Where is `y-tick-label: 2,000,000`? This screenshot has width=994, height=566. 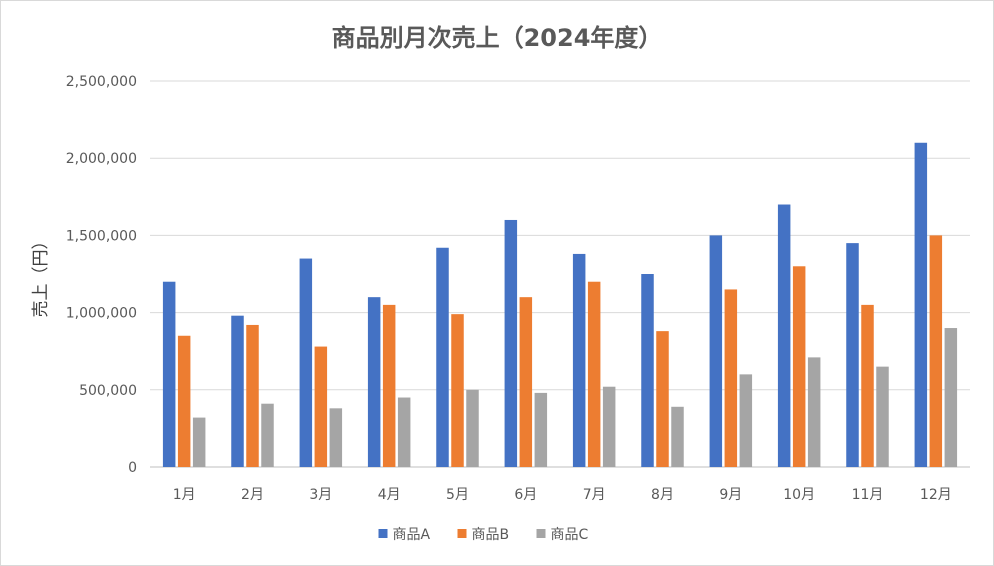
y-tick-label: 2,000,000 is located at coordinates (101, 159).